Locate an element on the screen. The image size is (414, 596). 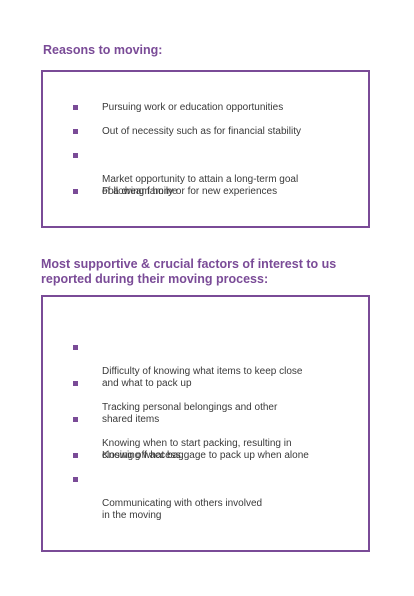
list-item: Following family or for new experiences is located at coordinates (212, 192).